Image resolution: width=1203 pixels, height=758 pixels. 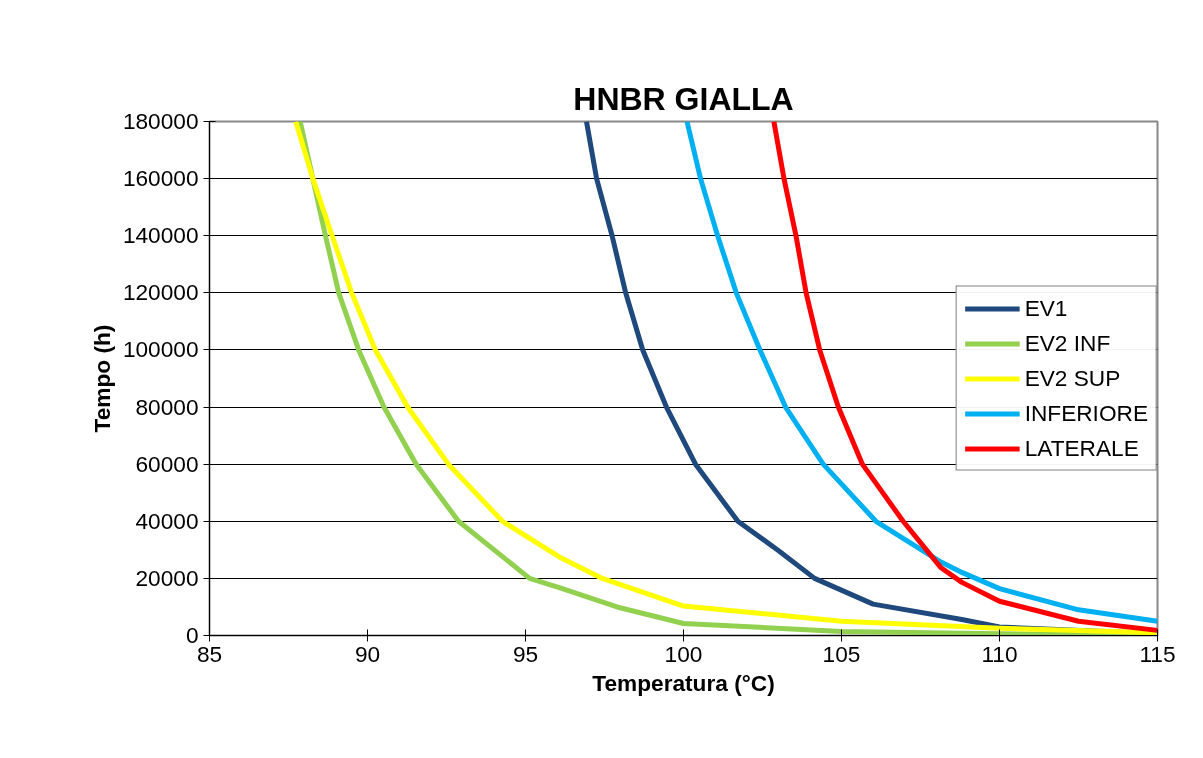 What do you see at coordinates (209, 653) in the screenshot?
I see `x-tick-label: 85` at bounding box center [209, 653].